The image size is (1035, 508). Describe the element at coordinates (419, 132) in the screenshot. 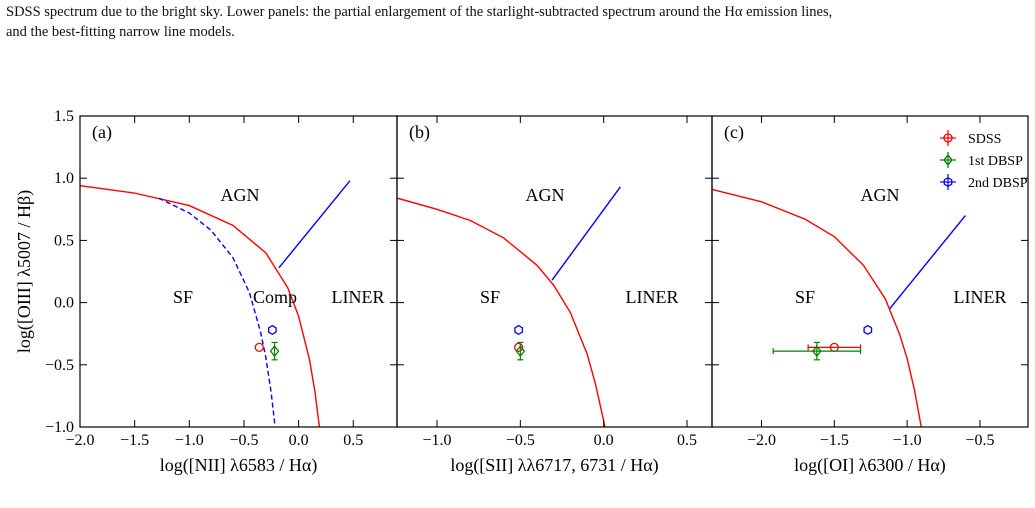

I see `panel-label: (b)` at that location.